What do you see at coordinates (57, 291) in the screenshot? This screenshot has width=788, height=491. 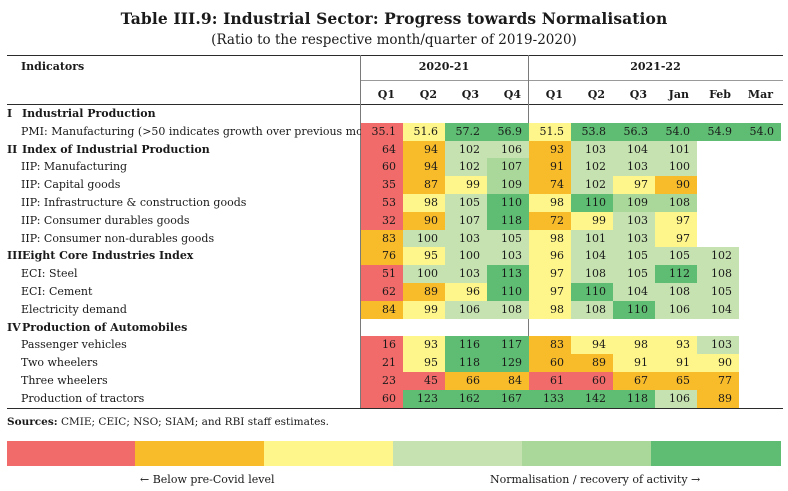 I see `indicator-label: ECI: Cement` at bounding box center [57, 291].